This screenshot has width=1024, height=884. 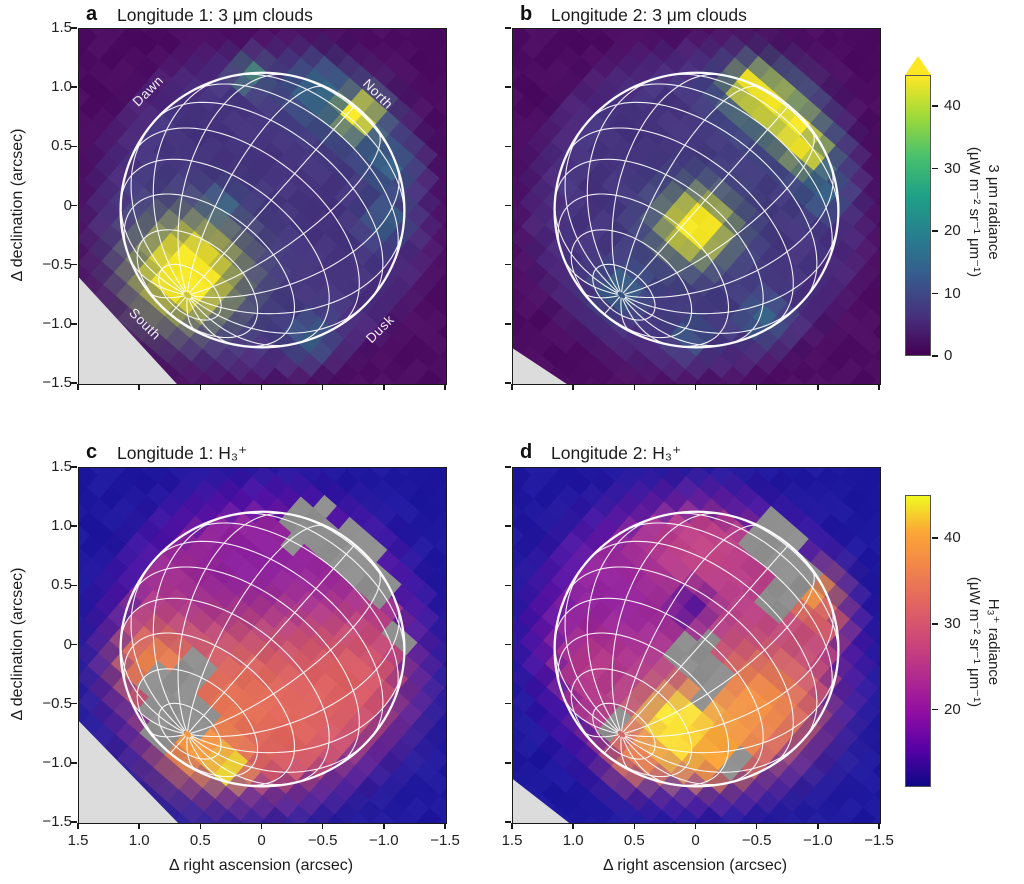 I want to click on panel-a-letter: a, so click(x=92, y=14).